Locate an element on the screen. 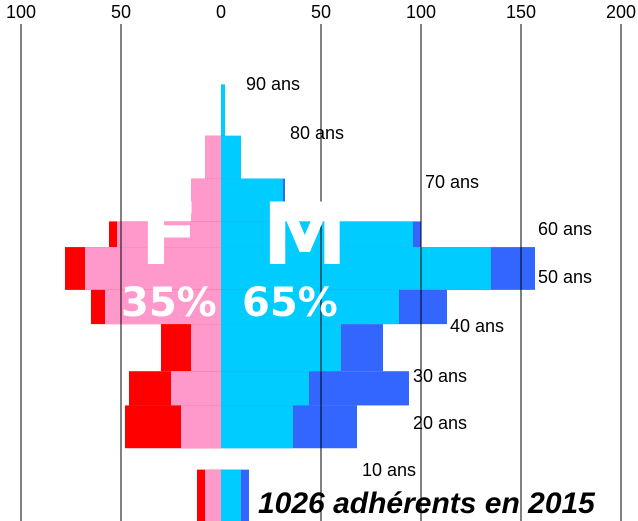  age-label: 50 ans is located at coordinates (565, 277).